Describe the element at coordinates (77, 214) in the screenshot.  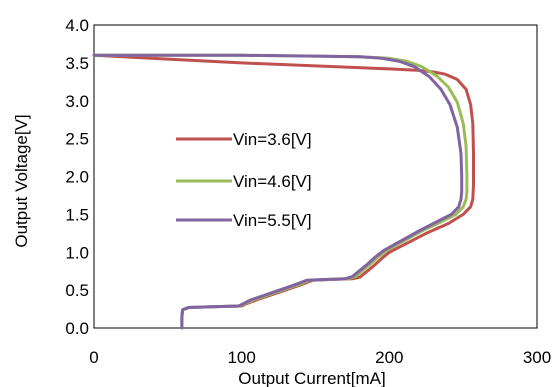
I see `y-tick-label: 1.5` at that location.